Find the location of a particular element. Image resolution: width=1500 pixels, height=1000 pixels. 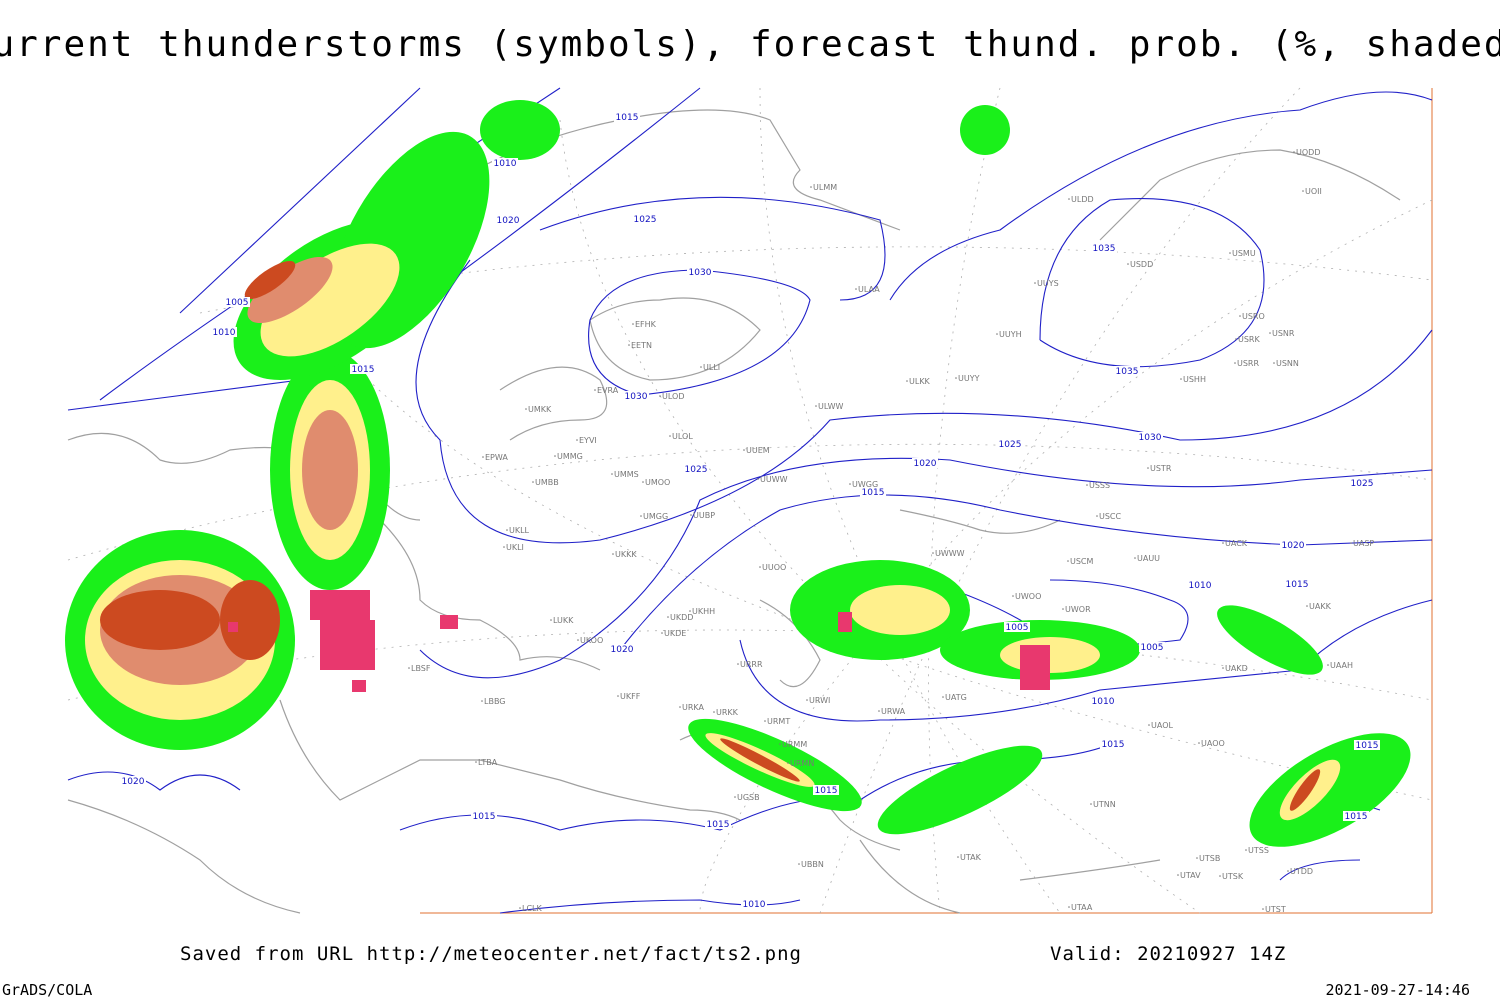

isobar-label: 1030 is located at coordinates (636, 397).